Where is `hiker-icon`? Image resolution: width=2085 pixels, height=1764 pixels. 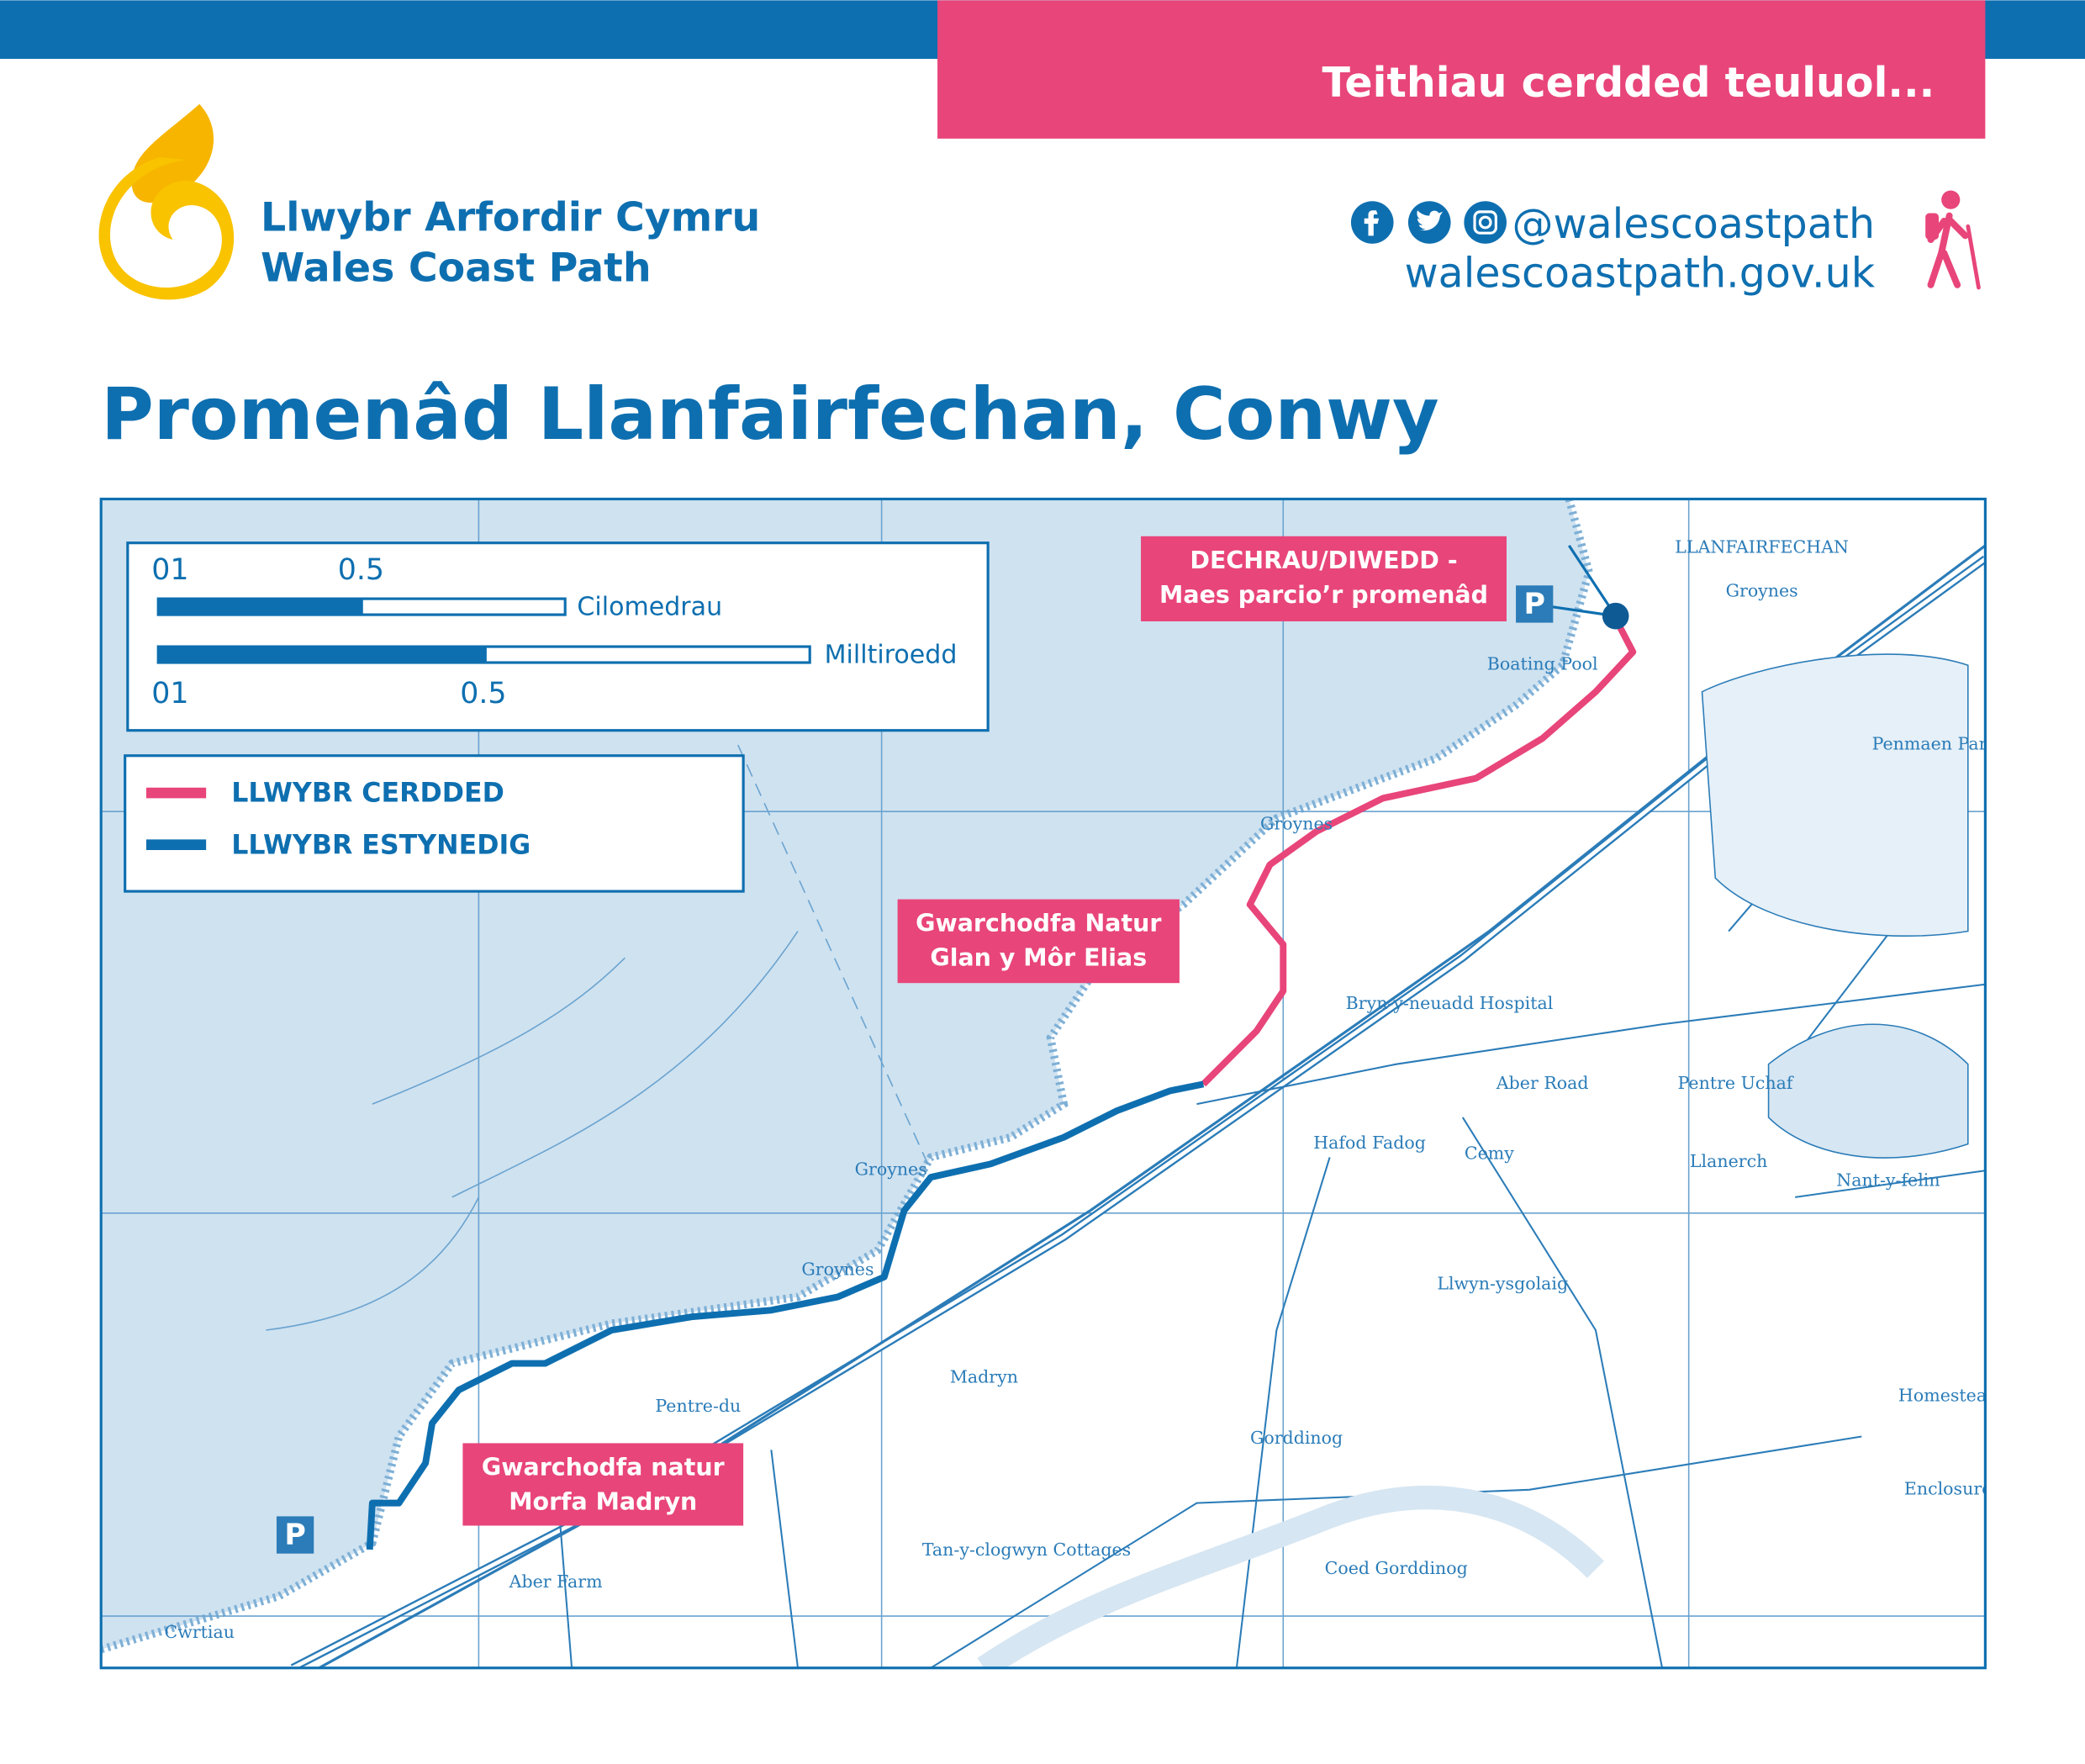 hiker-icon is located at coordinates (1953, 240).